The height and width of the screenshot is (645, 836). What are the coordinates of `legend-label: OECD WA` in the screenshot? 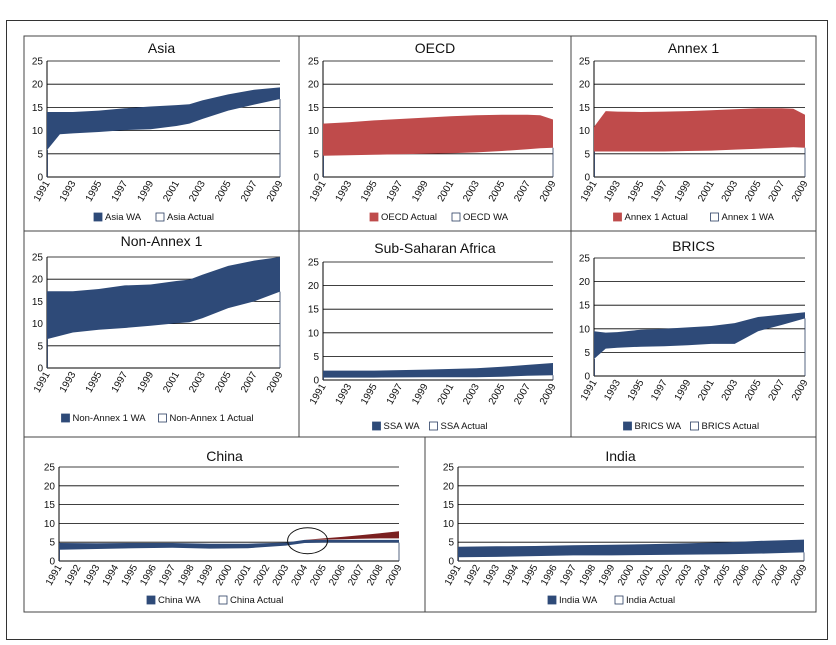 It's located at (486, 217).